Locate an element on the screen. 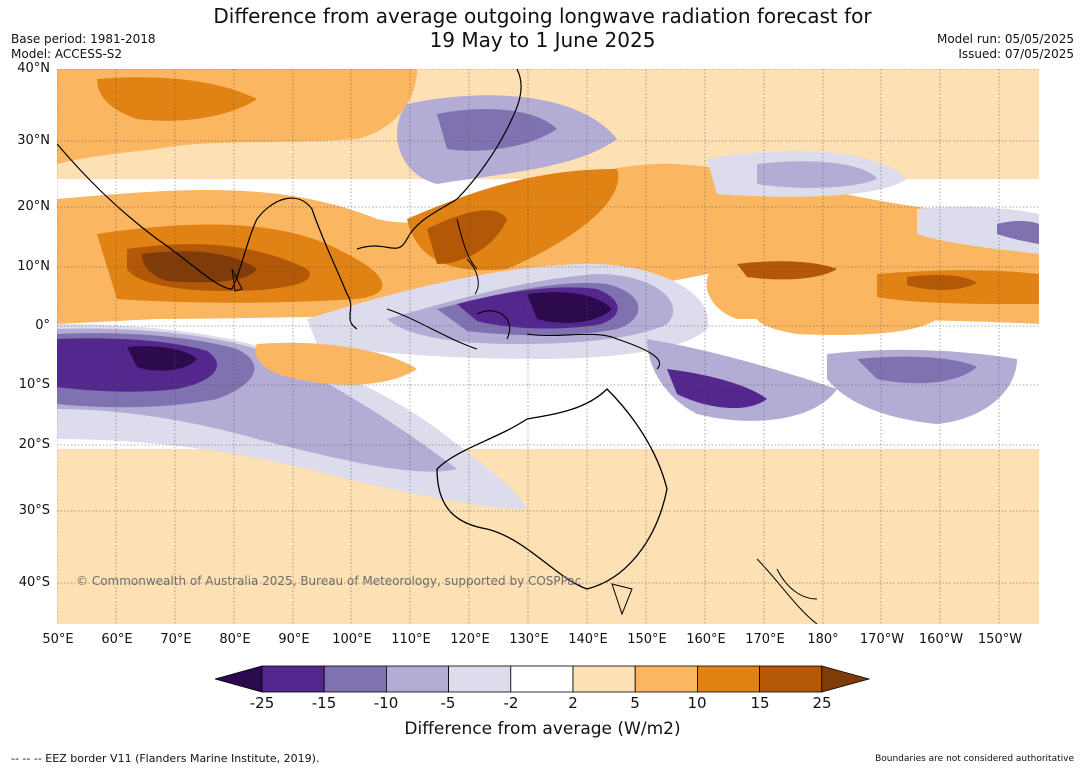  meta-left: Base period: 1981-2018 Model: ACCESS-S2 is located at coordinates (83, 47).